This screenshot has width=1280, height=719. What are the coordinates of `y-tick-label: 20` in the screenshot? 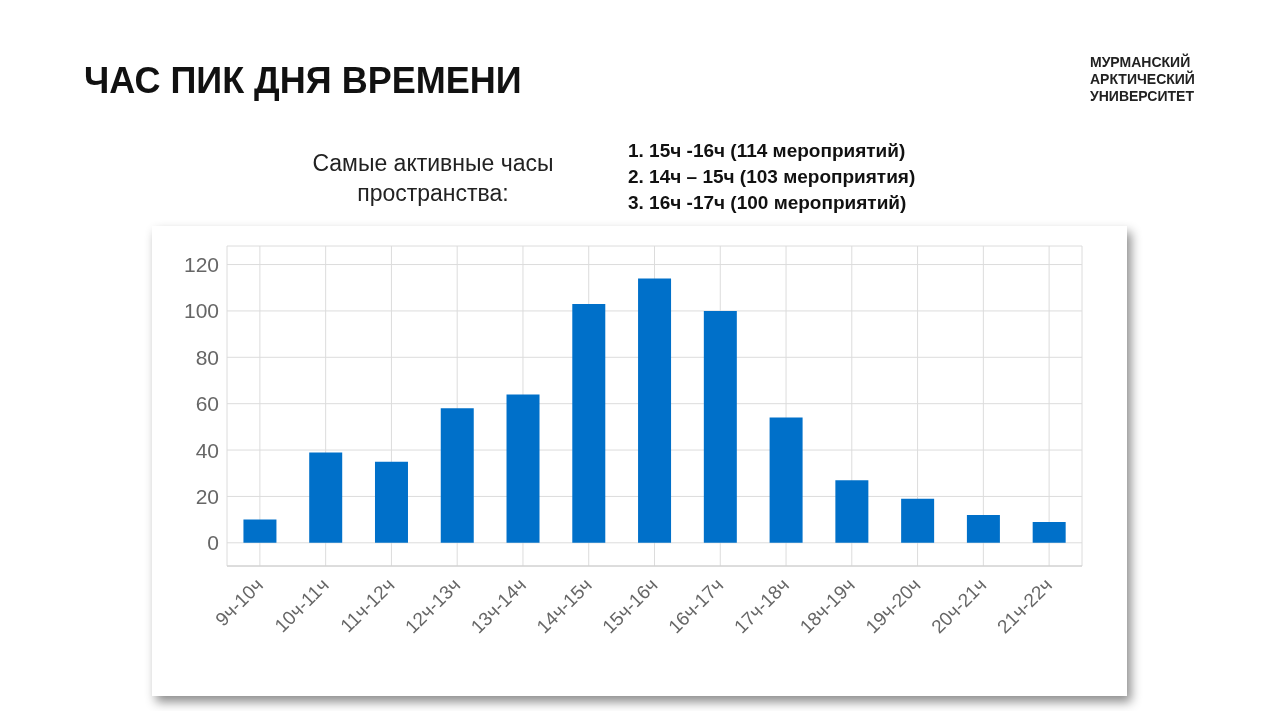 It's located at (207, 496).